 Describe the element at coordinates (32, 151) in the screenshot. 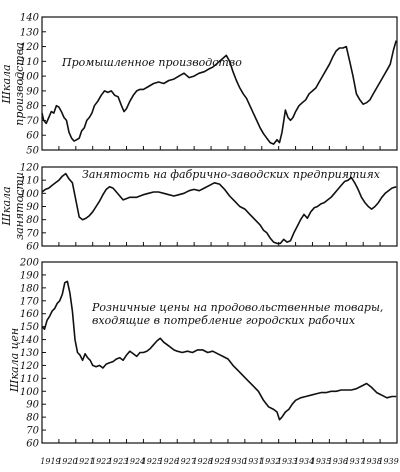

I see `y-tick-label: 50` at that location.